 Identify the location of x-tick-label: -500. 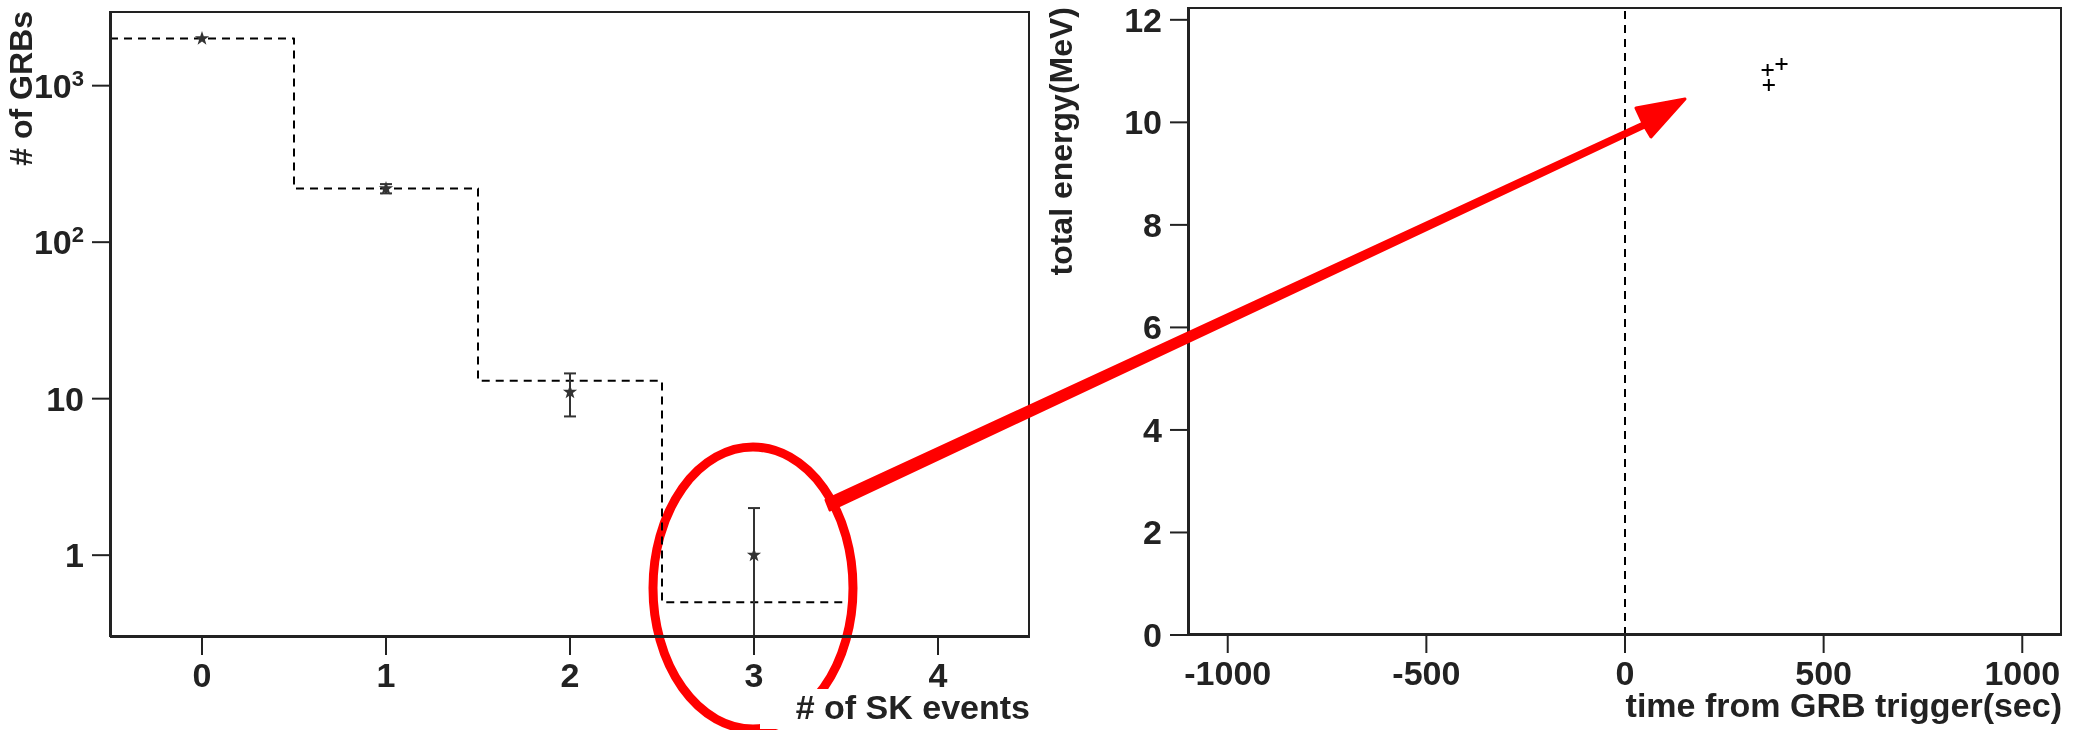
(1426, 673).